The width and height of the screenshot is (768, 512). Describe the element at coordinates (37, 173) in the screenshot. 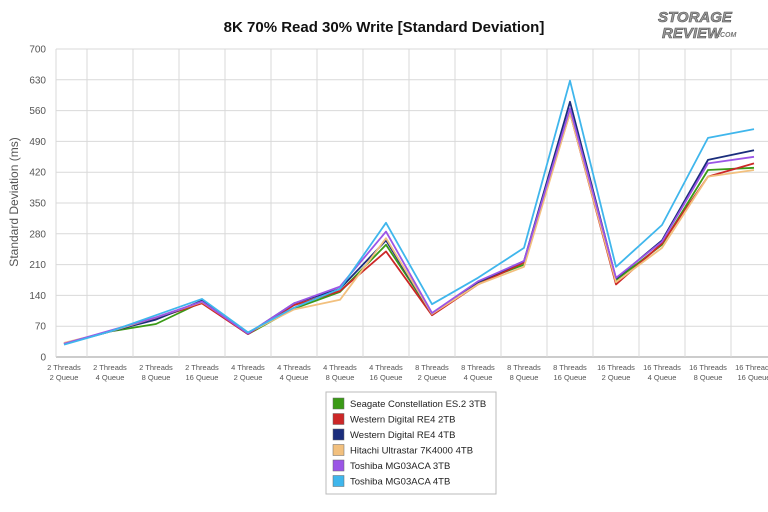

I see `y-tick-label: 420` at that location.